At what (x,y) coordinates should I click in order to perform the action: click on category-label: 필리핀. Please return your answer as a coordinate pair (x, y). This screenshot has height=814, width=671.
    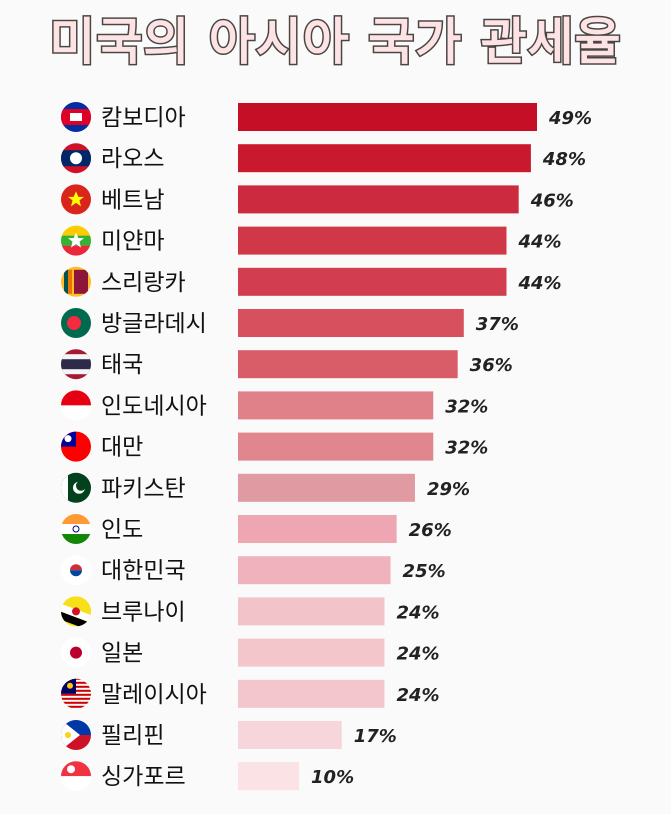
    Looking at the image, I should click on (132, 736).